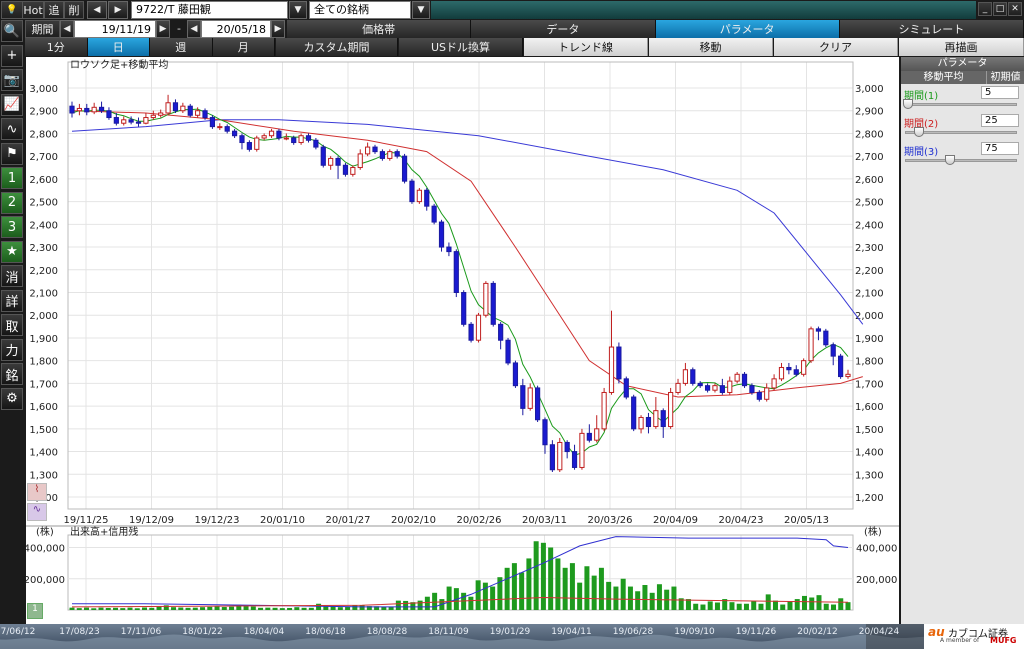  Describe the element at coordinates (12, 251) in the screenshot. I see `favorite-star-icon: ★` at that location.